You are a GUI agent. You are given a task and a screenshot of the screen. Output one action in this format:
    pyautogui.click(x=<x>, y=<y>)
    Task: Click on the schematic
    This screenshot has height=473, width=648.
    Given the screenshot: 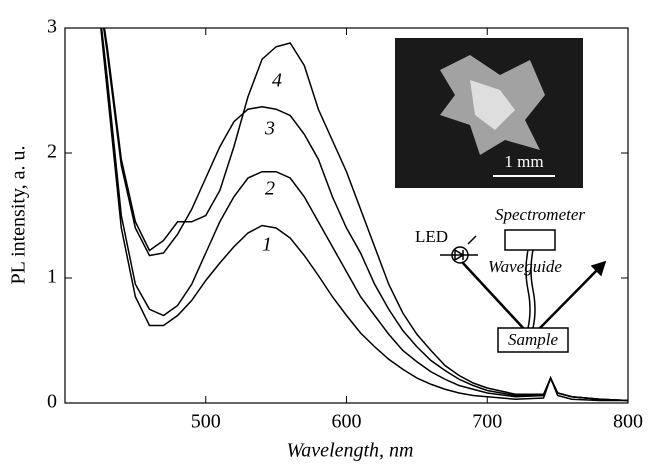 What is the action you would take?
    pyautogui.click(x=523, y=291)
    